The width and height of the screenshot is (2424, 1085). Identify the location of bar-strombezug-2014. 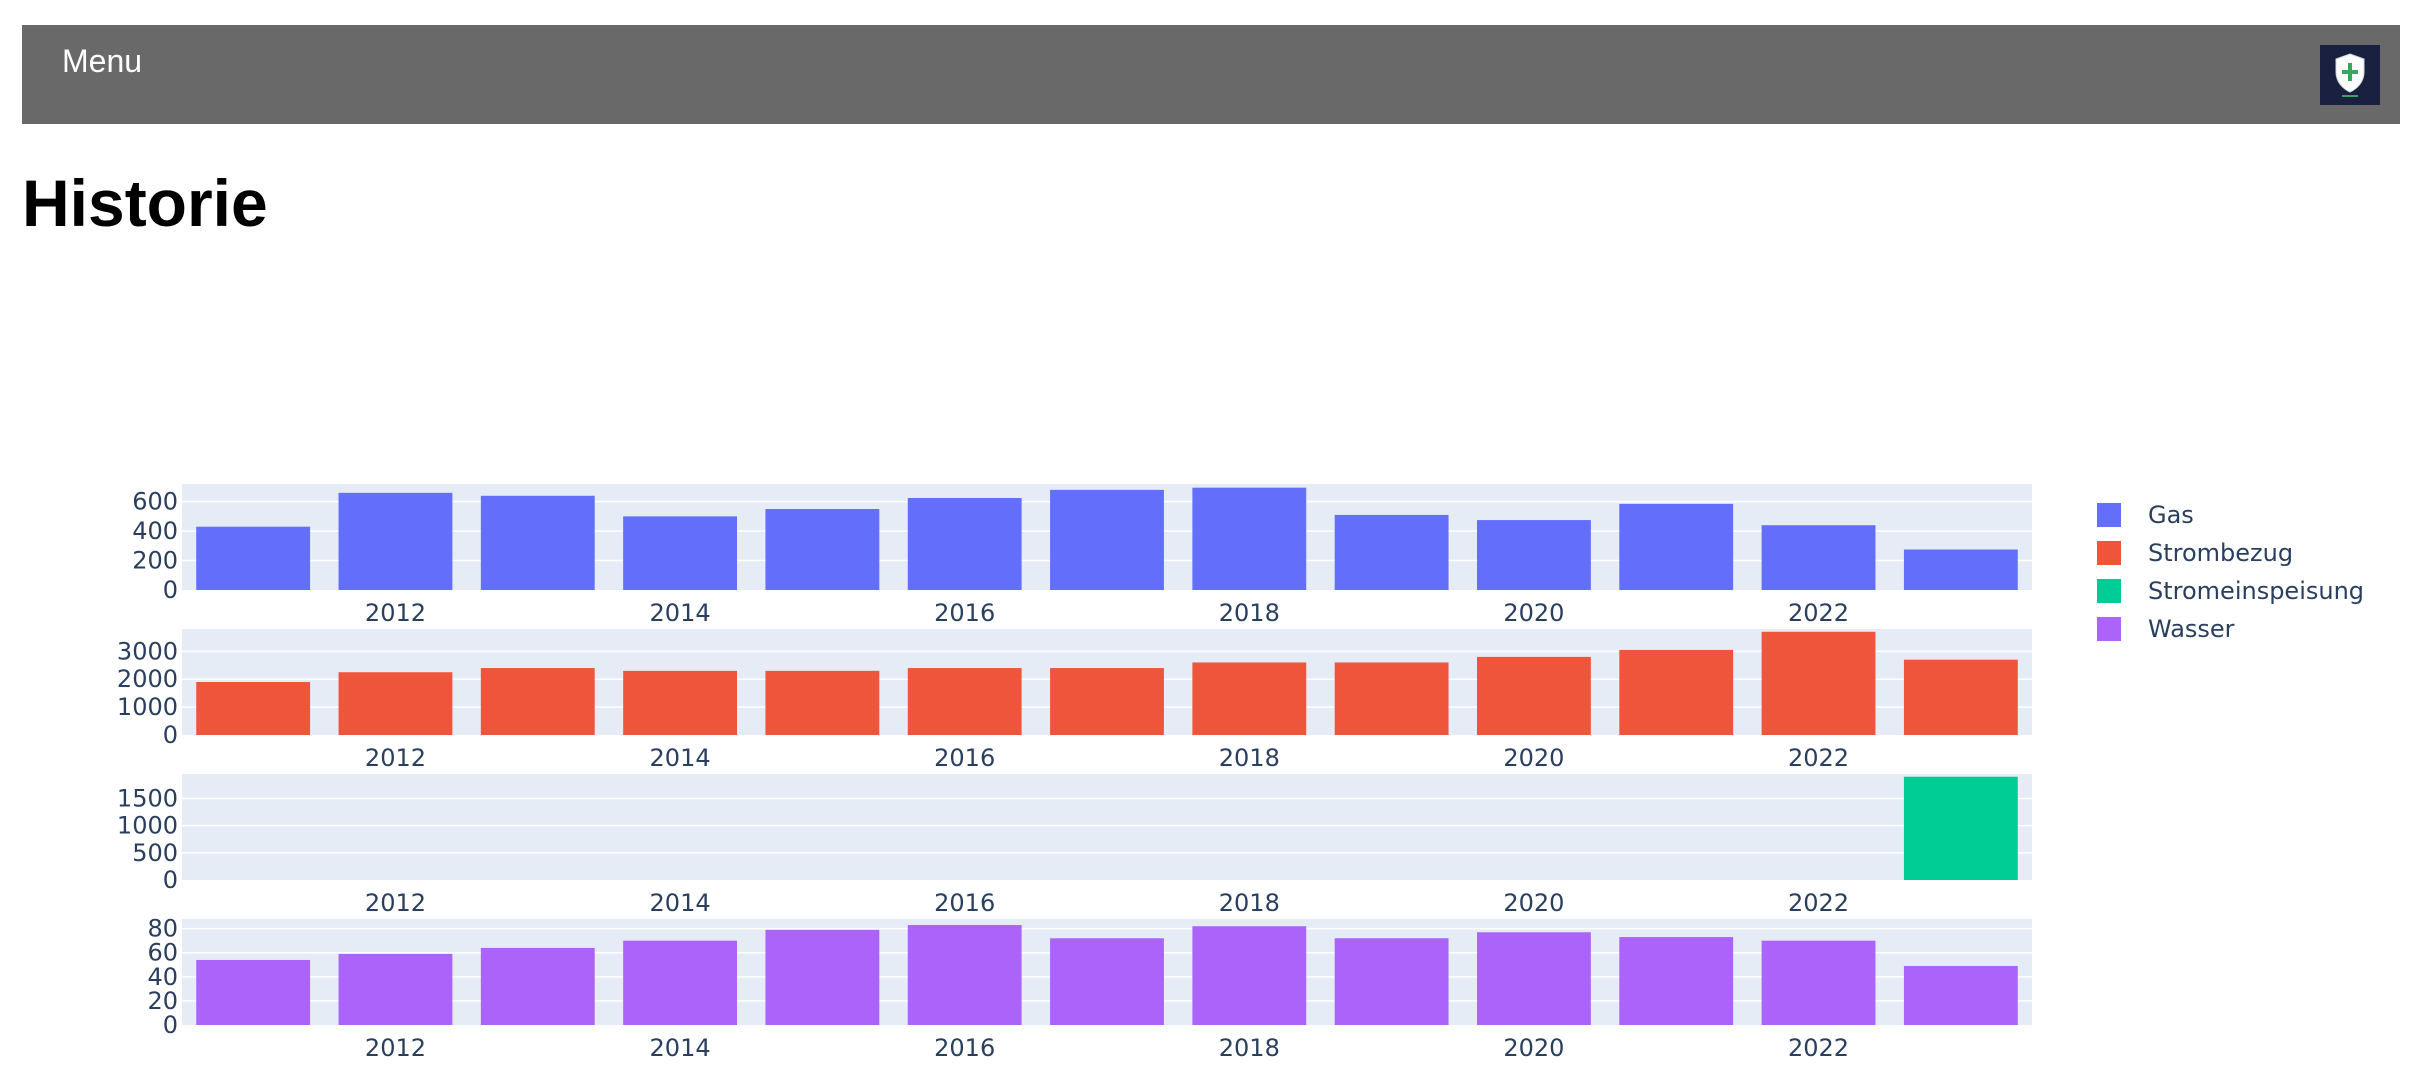
(680, 702).